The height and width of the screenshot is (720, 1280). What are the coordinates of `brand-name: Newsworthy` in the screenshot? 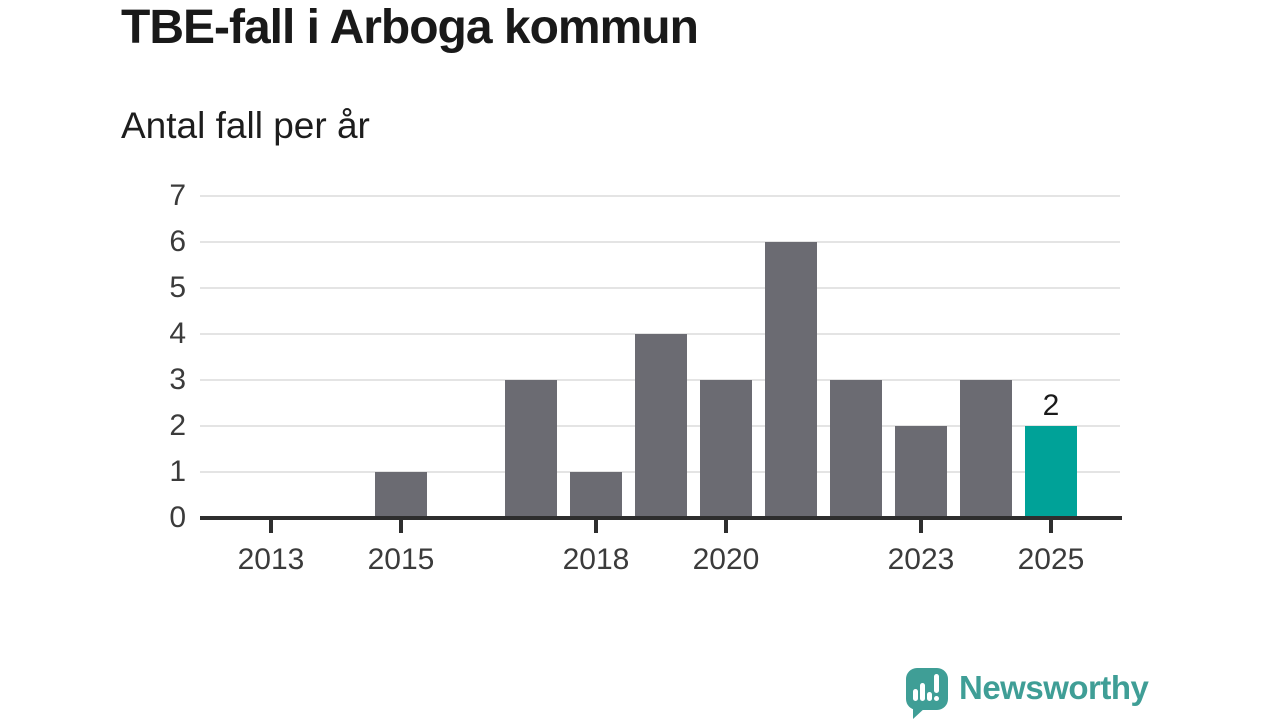 It's located at (1054, 687).